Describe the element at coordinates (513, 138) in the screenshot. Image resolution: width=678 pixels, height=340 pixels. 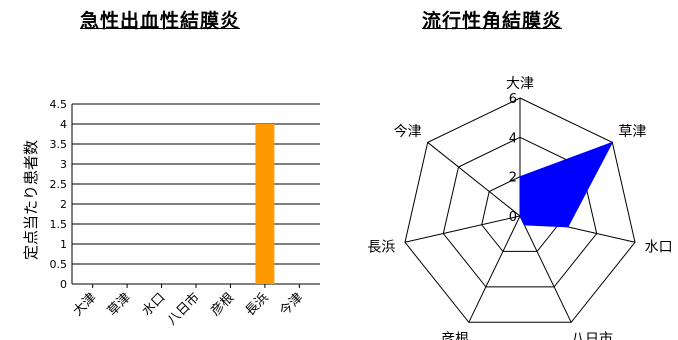
I see `radar-tick-label: 4` at that location.